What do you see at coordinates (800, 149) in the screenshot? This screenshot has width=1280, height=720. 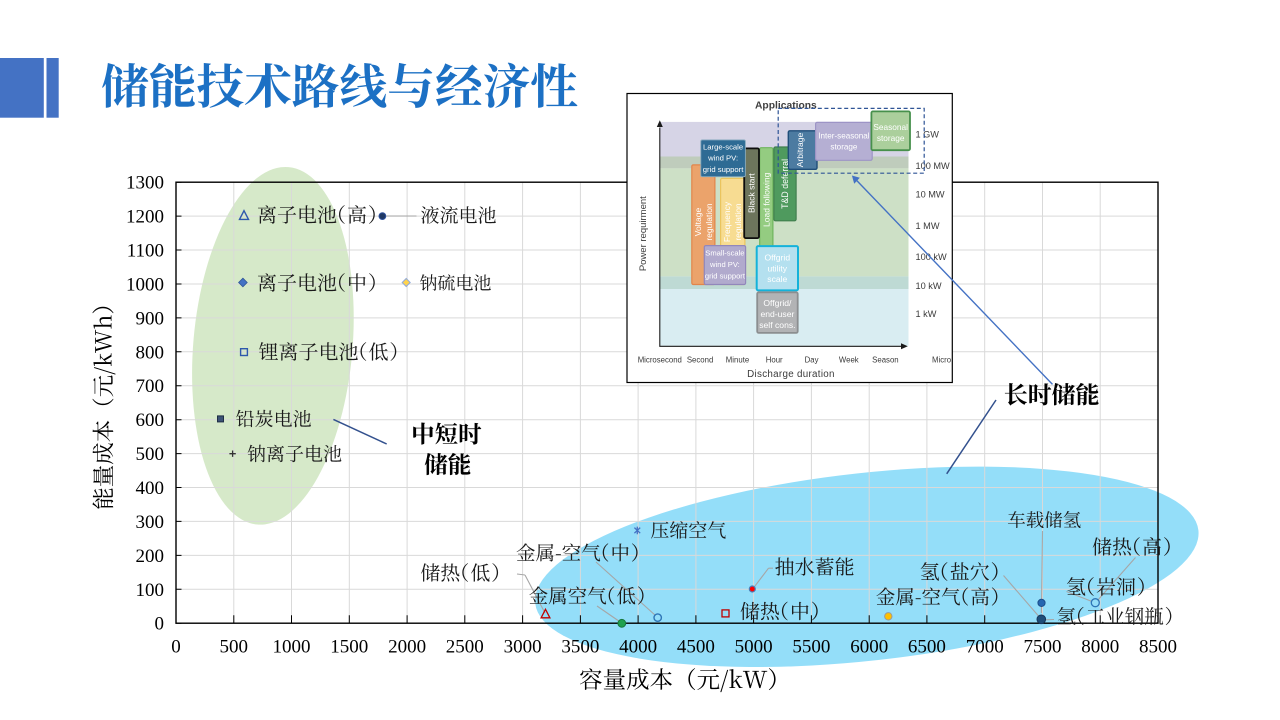 I see `svg-text: Arbitrage` at bounding box center [800, 149].